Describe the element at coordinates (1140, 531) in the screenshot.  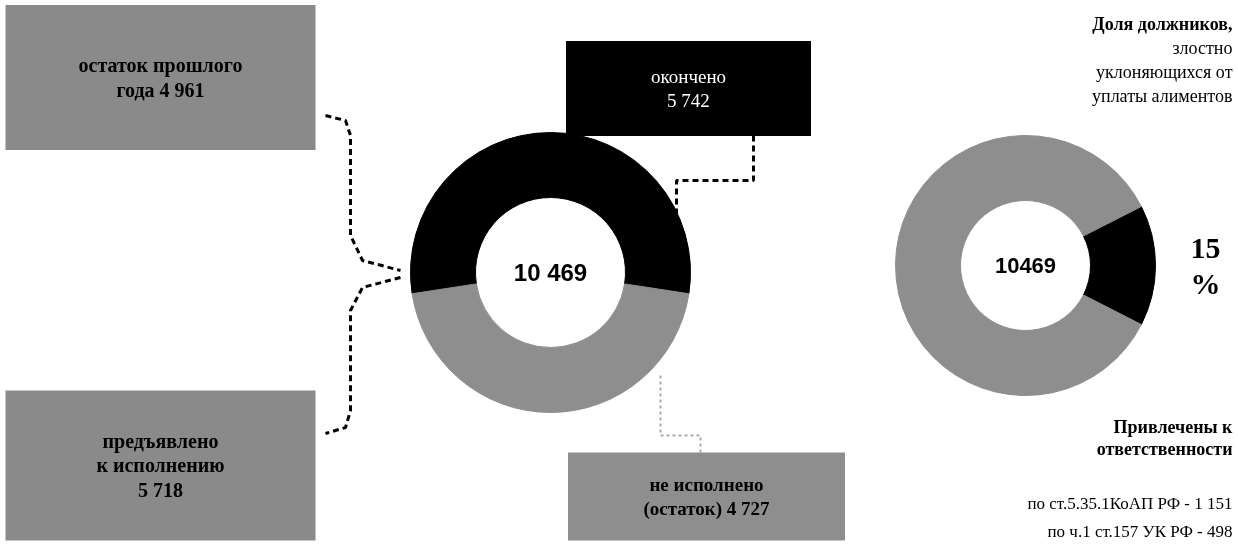
I see `text: по ч.1 ст.157 УК РФ - 498` at that location.